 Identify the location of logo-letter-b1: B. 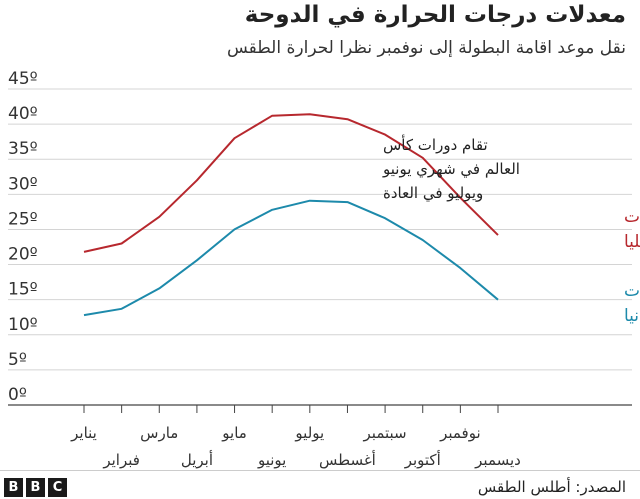
(13, 487).